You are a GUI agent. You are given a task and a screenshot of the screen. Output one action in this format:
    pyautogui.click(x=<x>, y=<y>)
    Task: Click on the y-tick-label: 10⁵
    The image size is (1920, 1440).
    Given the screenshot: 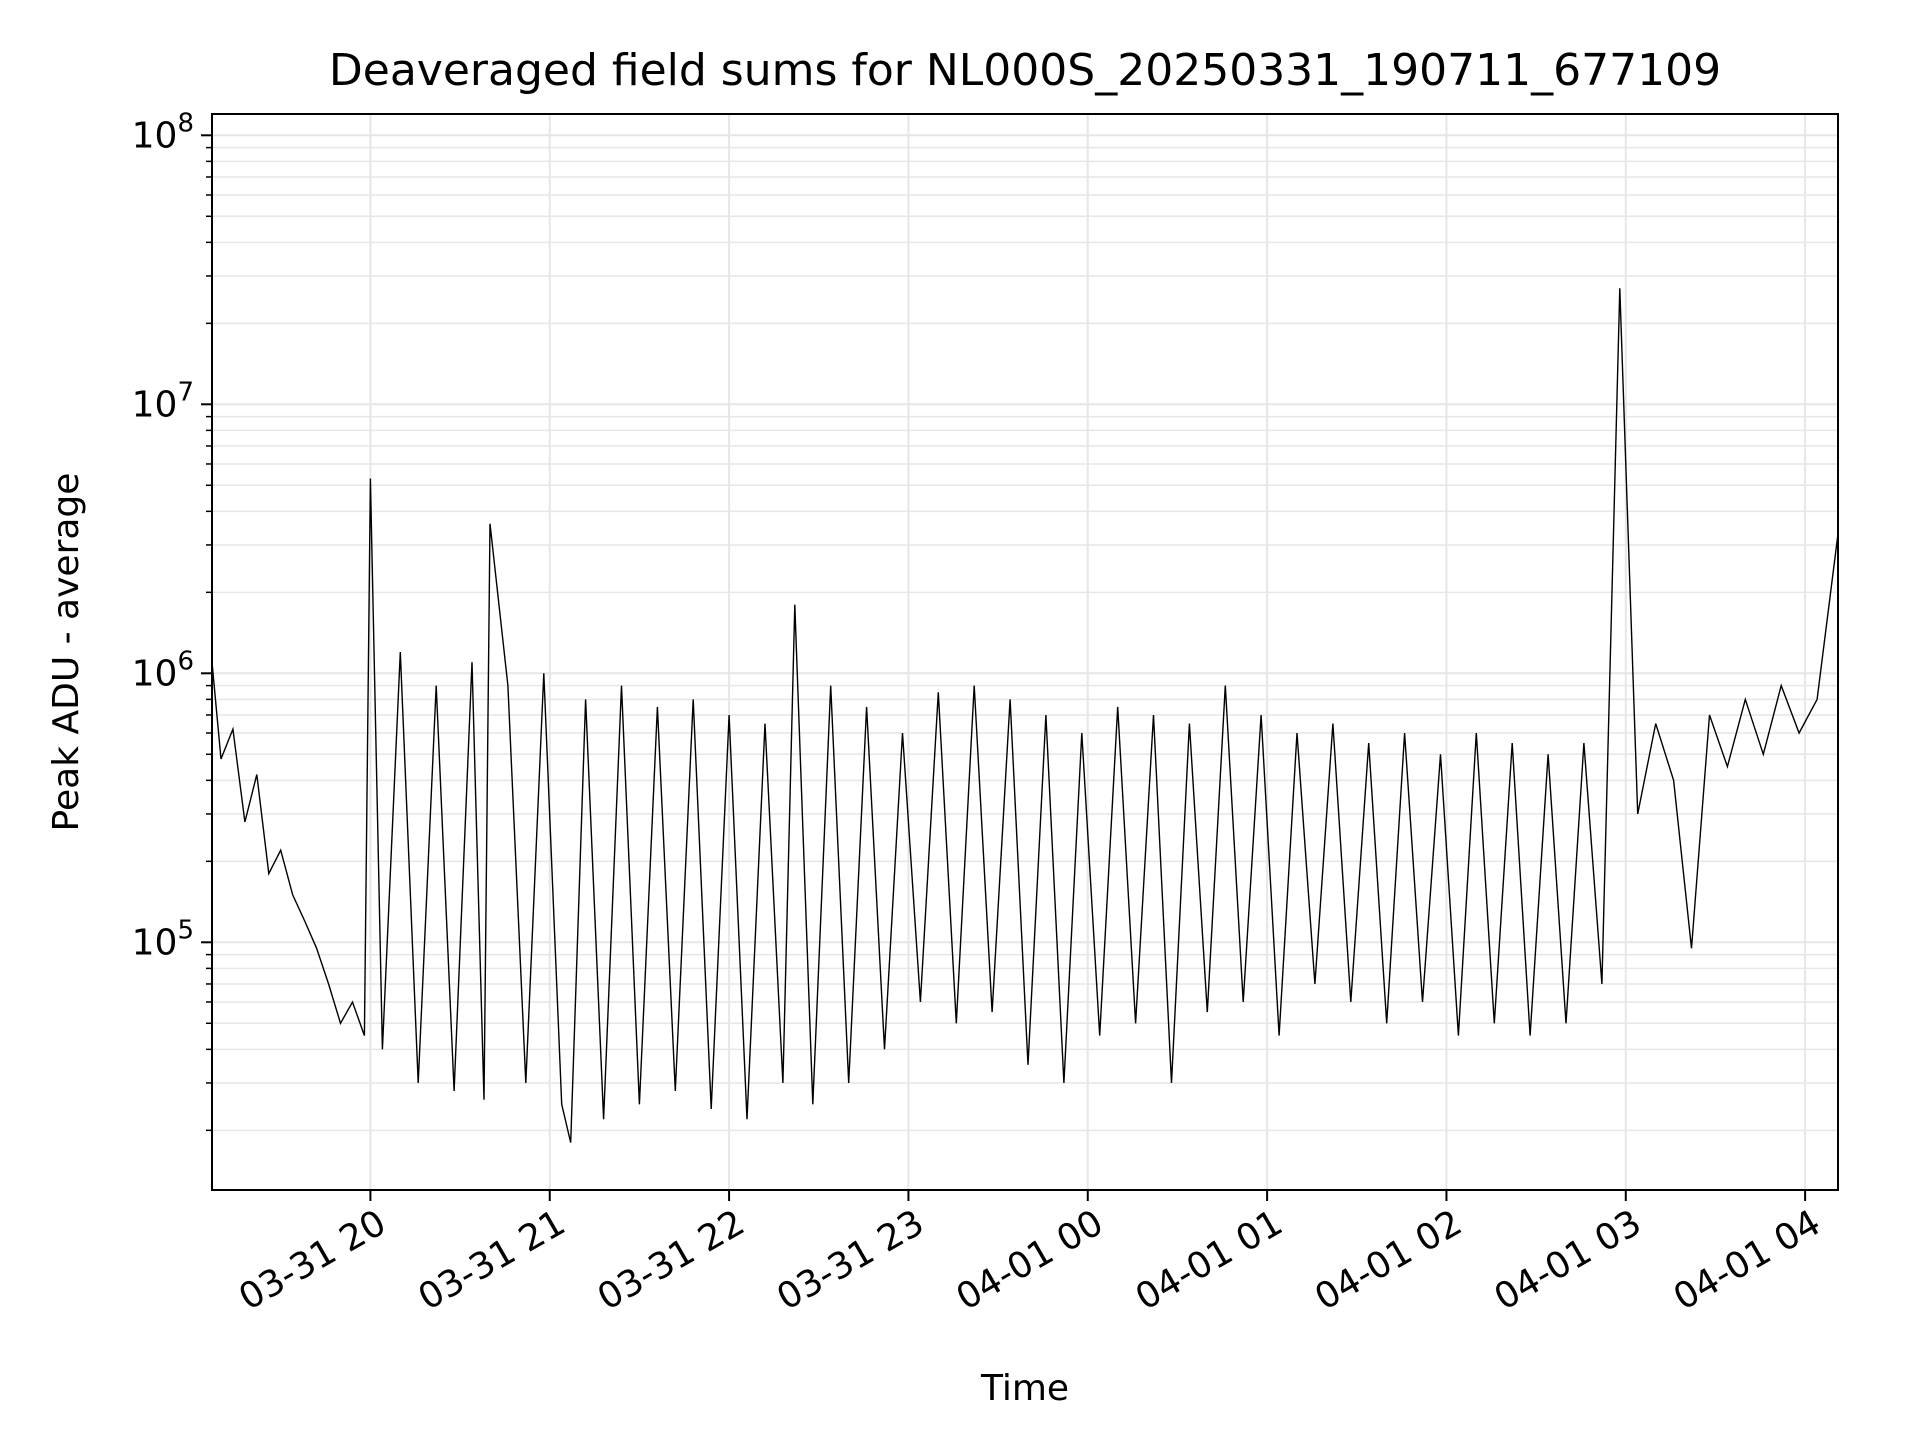 What is the action you would take?
    pyautogui.click(x=163, y=939)
    